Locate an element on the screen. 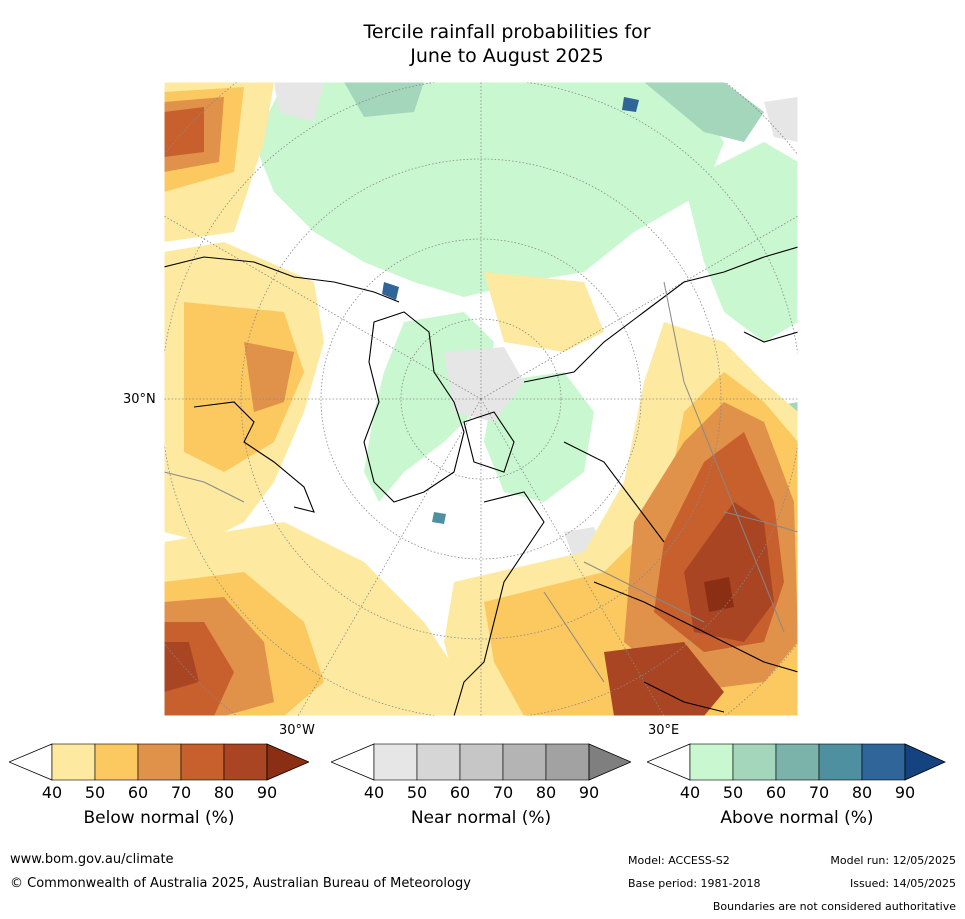  footer-model-run: Model run: 12/05/2025 is located at coordinates (893, 860).